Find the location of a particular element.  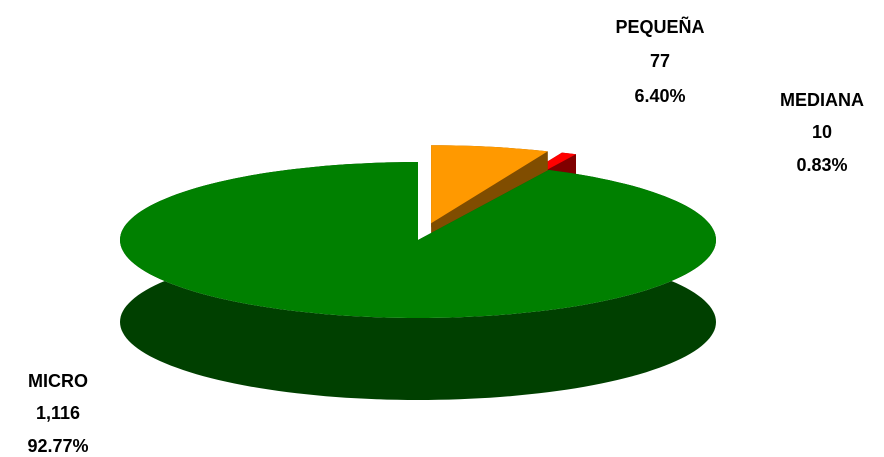

label-pequena: PEQUEÑA 77 6.40% is located at coordinates (659, 61).